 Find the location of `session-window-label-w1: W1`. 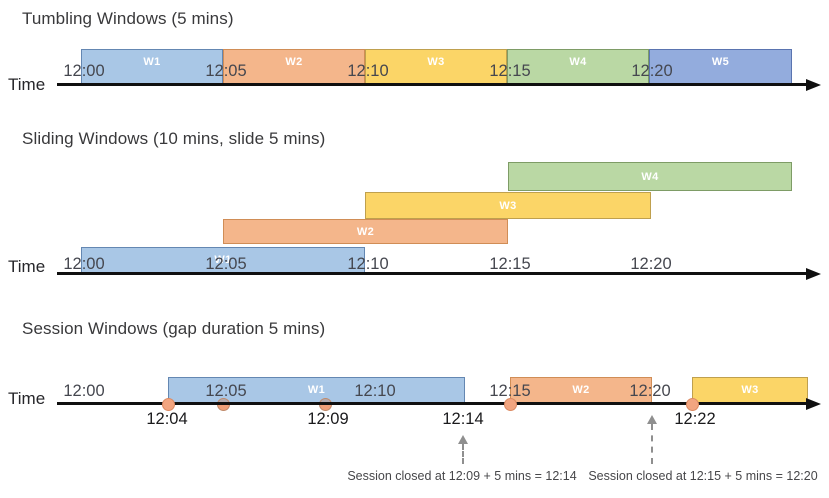

session-window-label-w1: W1 is located at coordinates (316, 390).